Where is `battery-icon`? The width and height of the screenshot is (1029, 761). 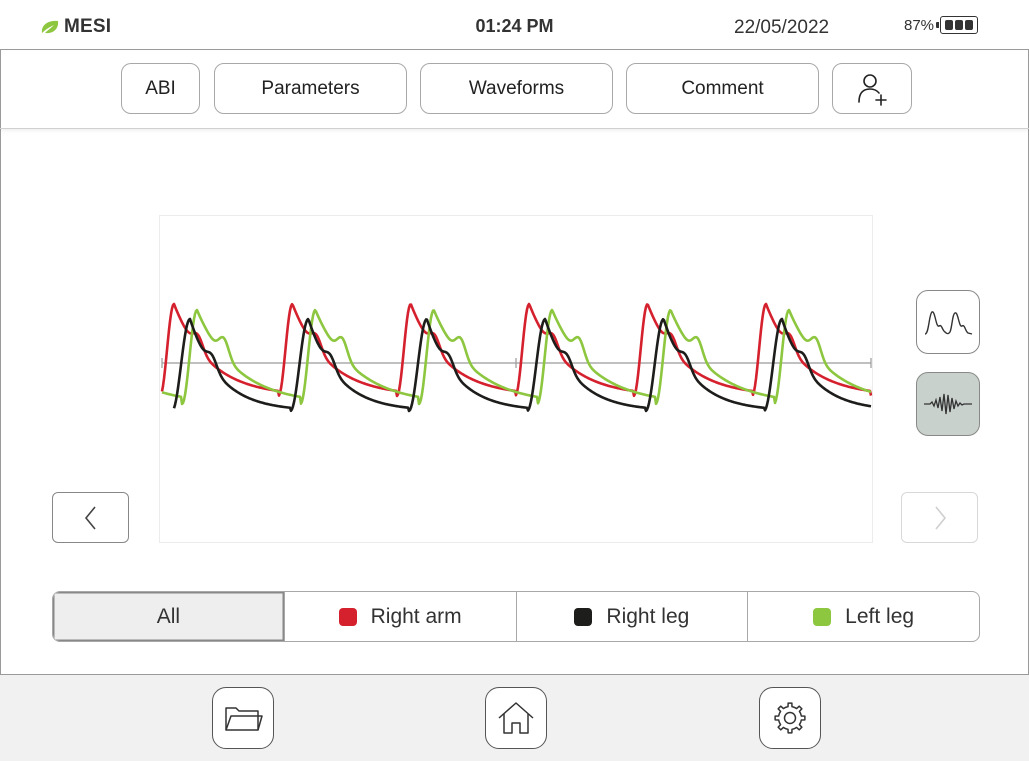 battery-icon is located at coordinates (957, 25).